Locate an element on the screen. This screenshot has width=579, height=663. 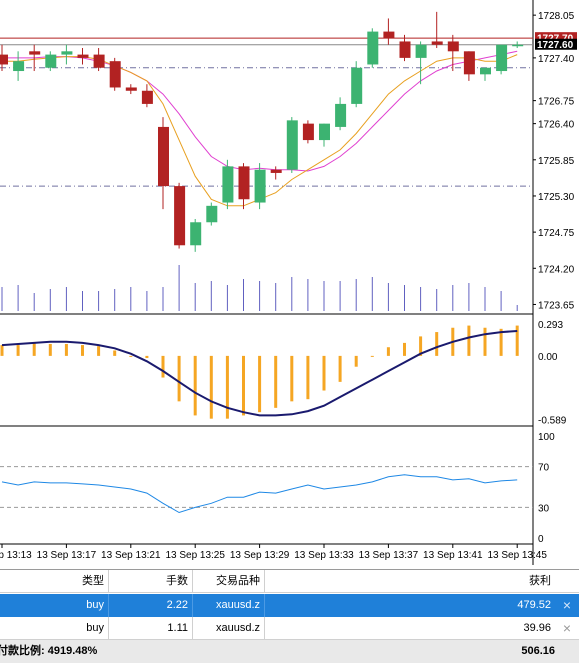
bid-price-tag-bg is located at coordinates (556, 44).